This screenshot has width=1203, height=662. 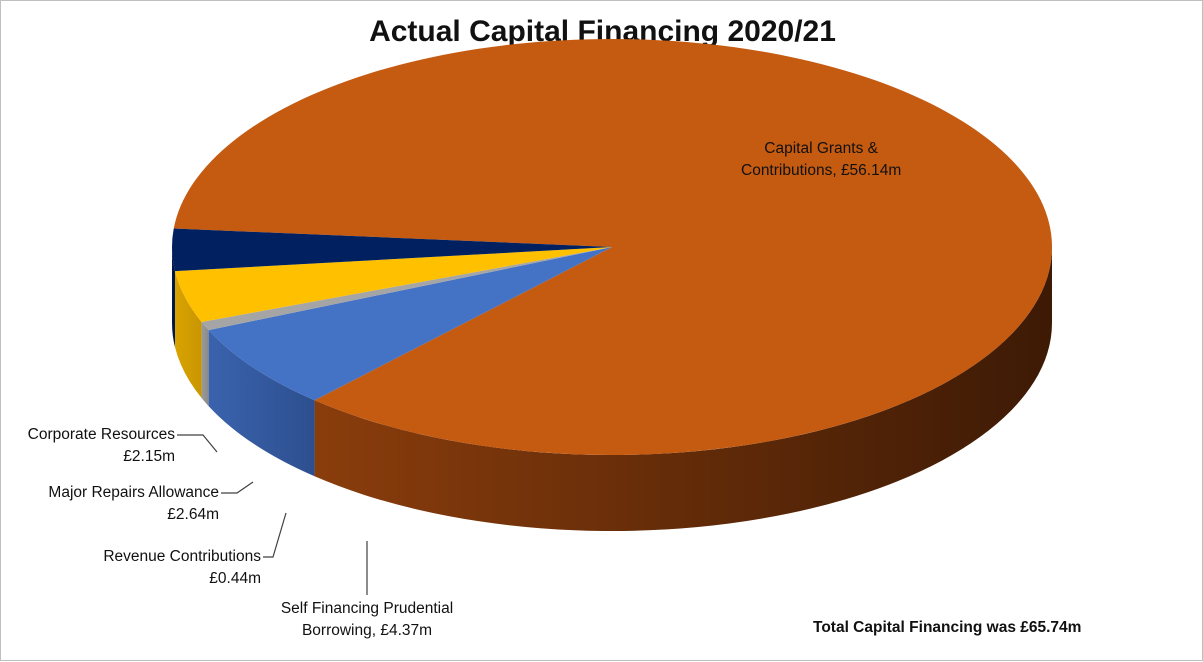 I want to click on pie-side-major-repairs, so click(x=188, y=334).